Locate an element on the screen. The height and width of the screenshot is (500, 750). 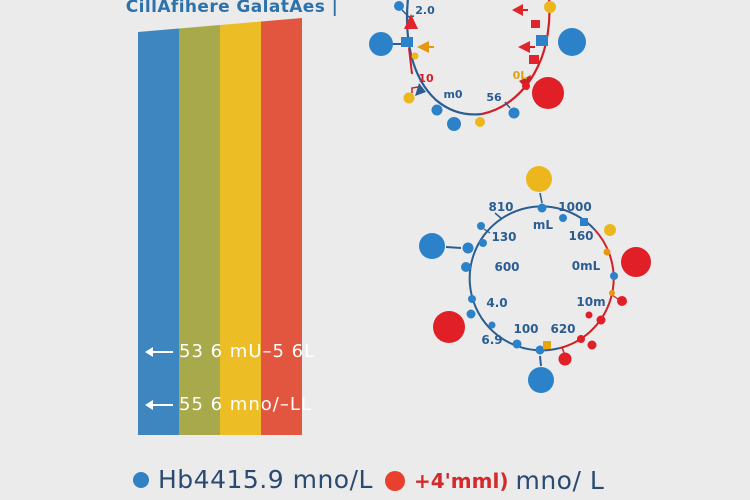
gauge-label: 100 is located at coordinates (525, 329).